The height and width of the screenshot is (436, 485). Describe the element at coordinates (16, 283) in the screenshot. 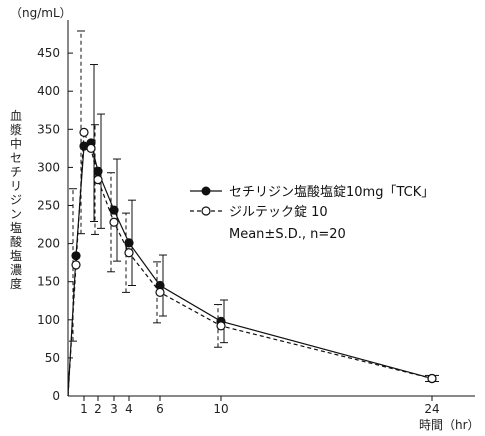

I see `y-axis-label-char: 度` at that location.